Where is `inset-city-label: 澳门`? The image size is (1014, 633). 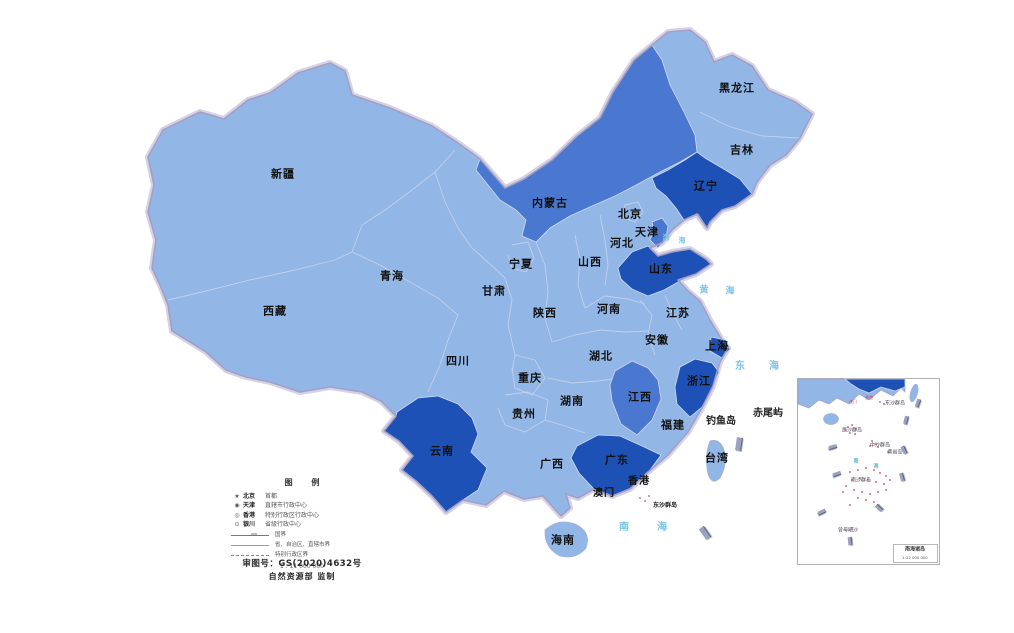 inset-city-label: 澳门 is located at coordinates (853, 401).